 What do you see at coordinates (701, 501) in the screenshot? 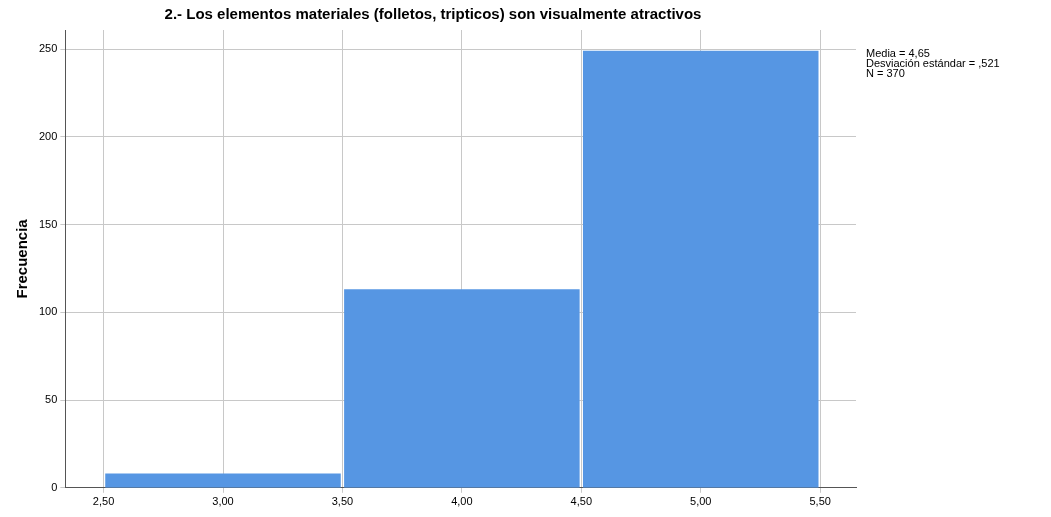
I see `x-tick-label: 5,00` at bounding box center [701, 501].